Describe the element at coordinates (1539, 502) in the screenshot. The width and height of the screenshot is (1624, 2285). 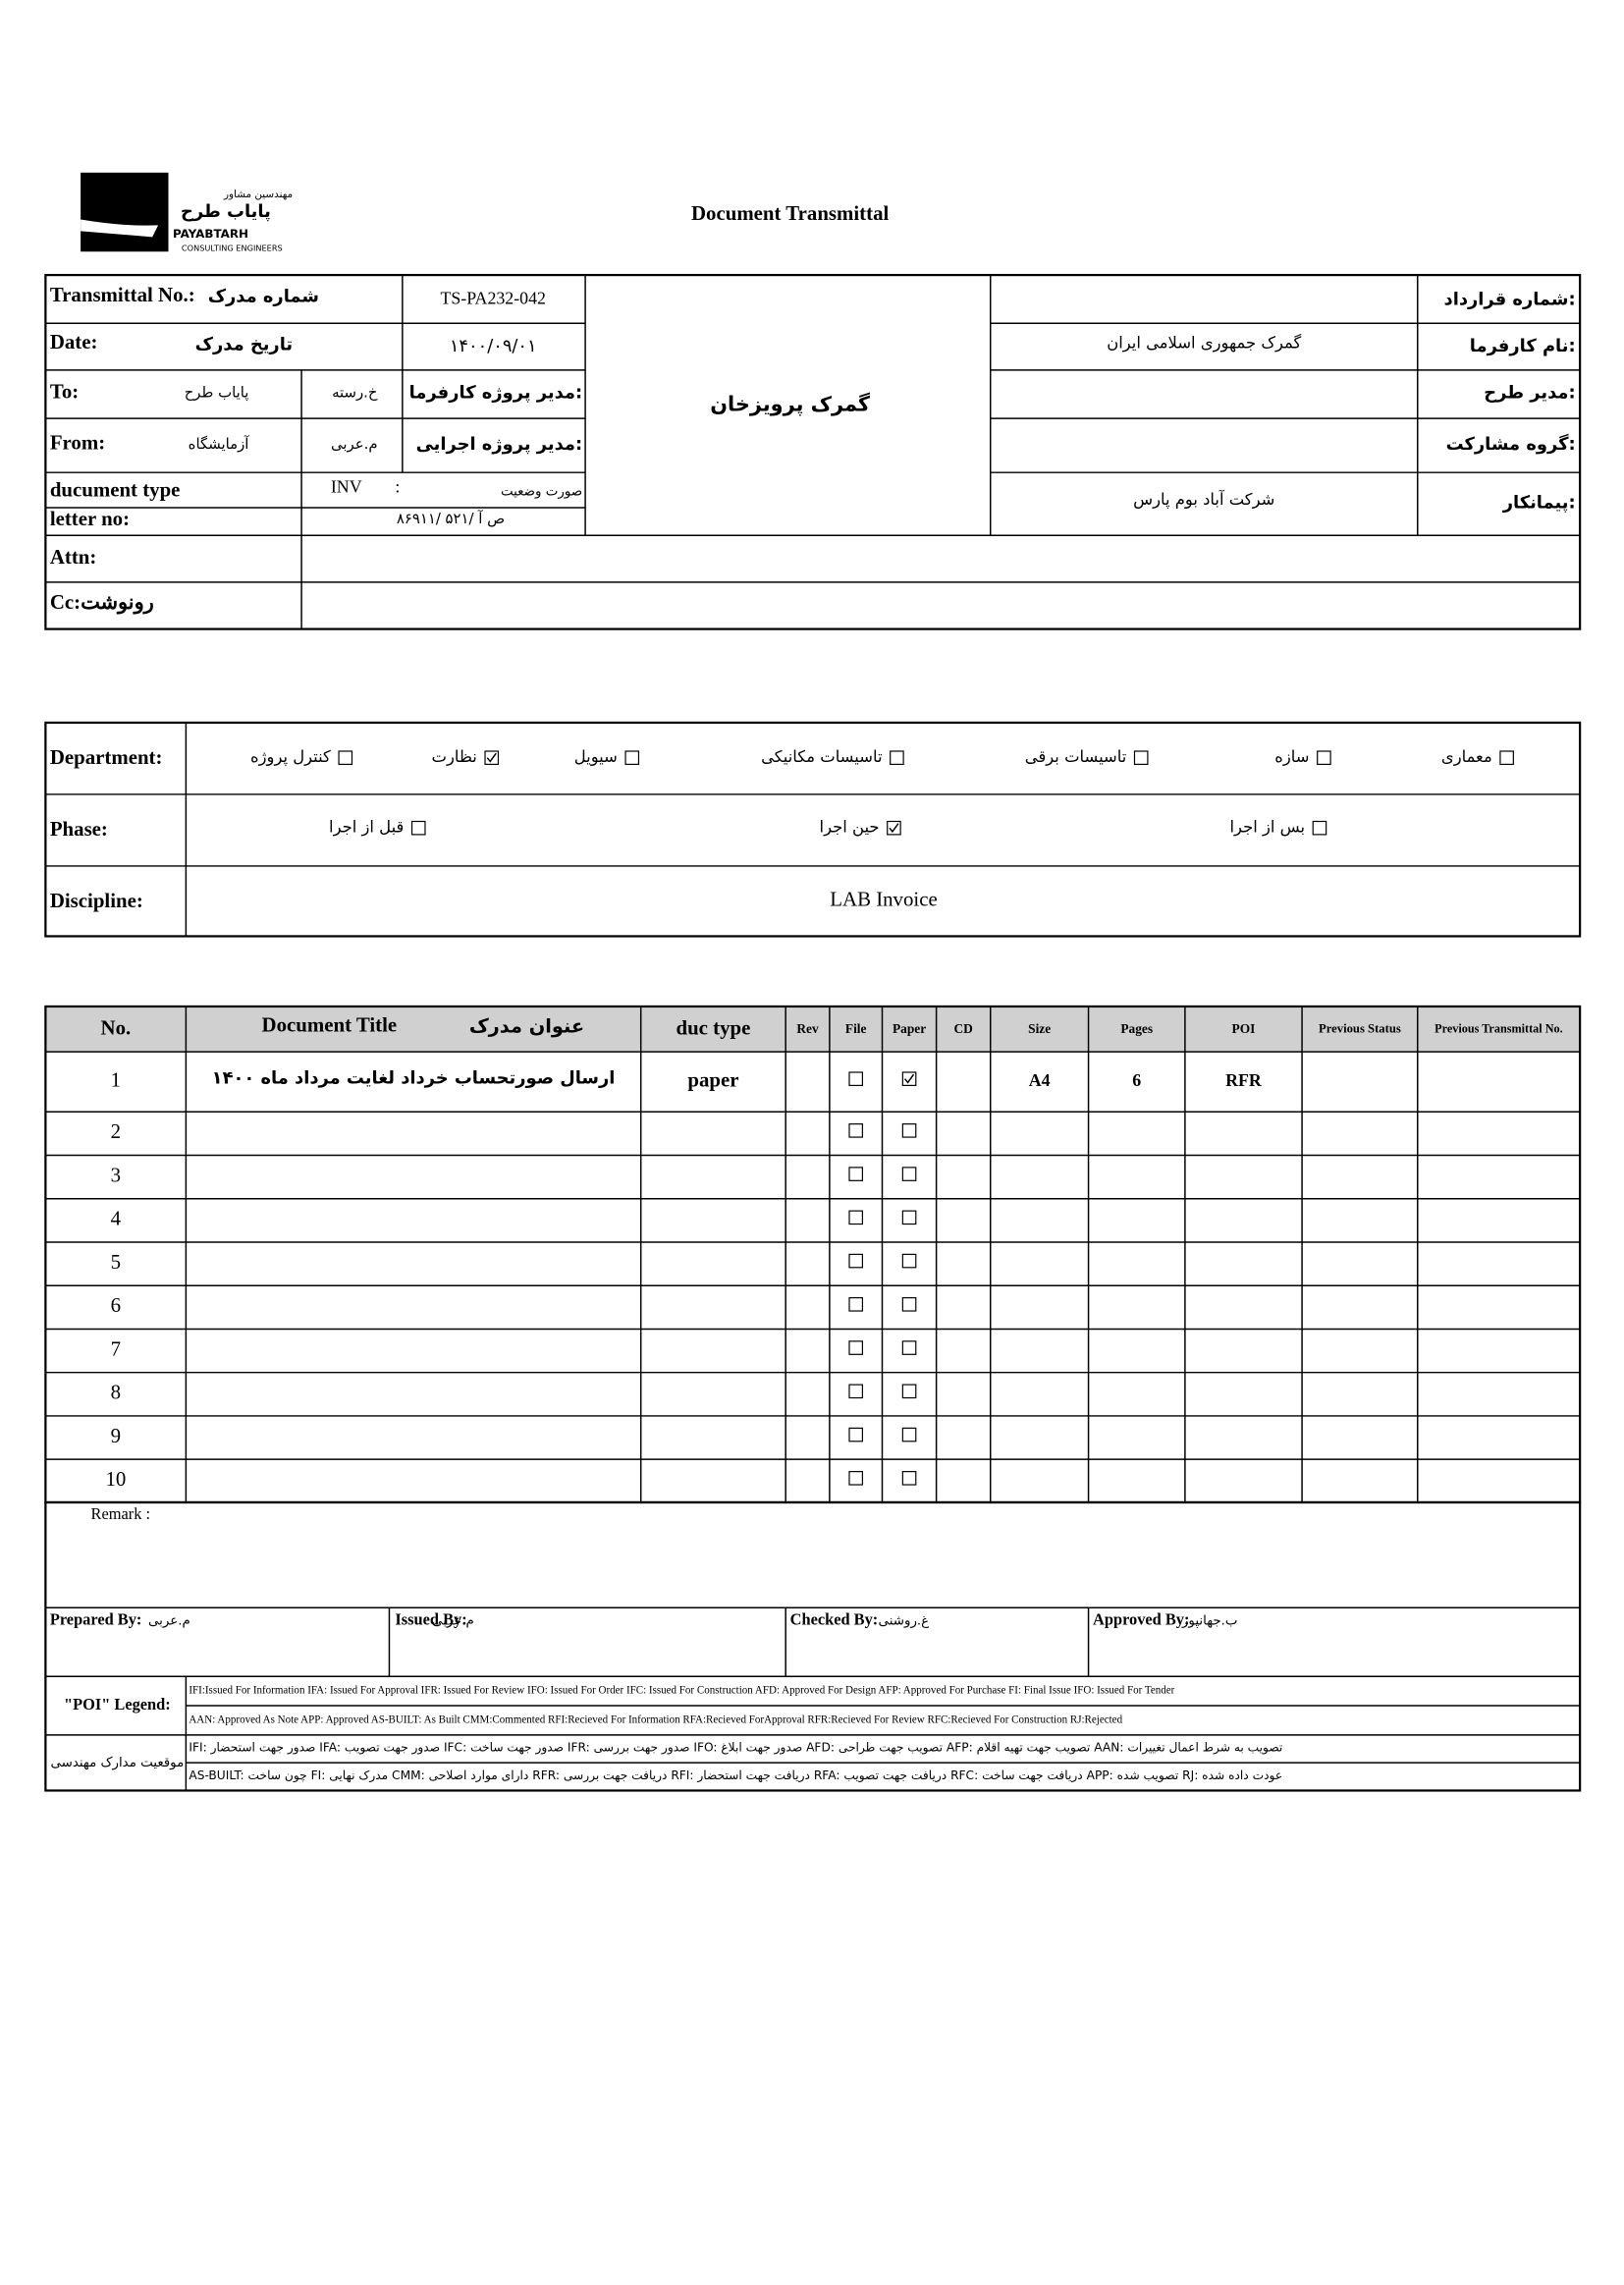
I see `label: پیمانکار:` at that location.